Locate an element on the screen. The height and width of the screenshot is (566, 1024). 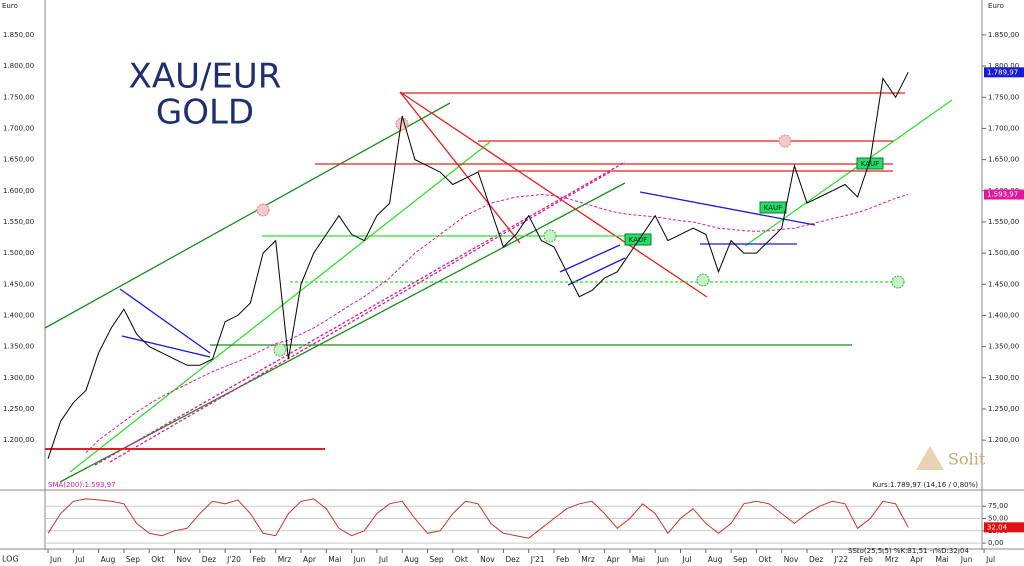
y-tick-label: 50,00 is located at coordinates (998, 519).